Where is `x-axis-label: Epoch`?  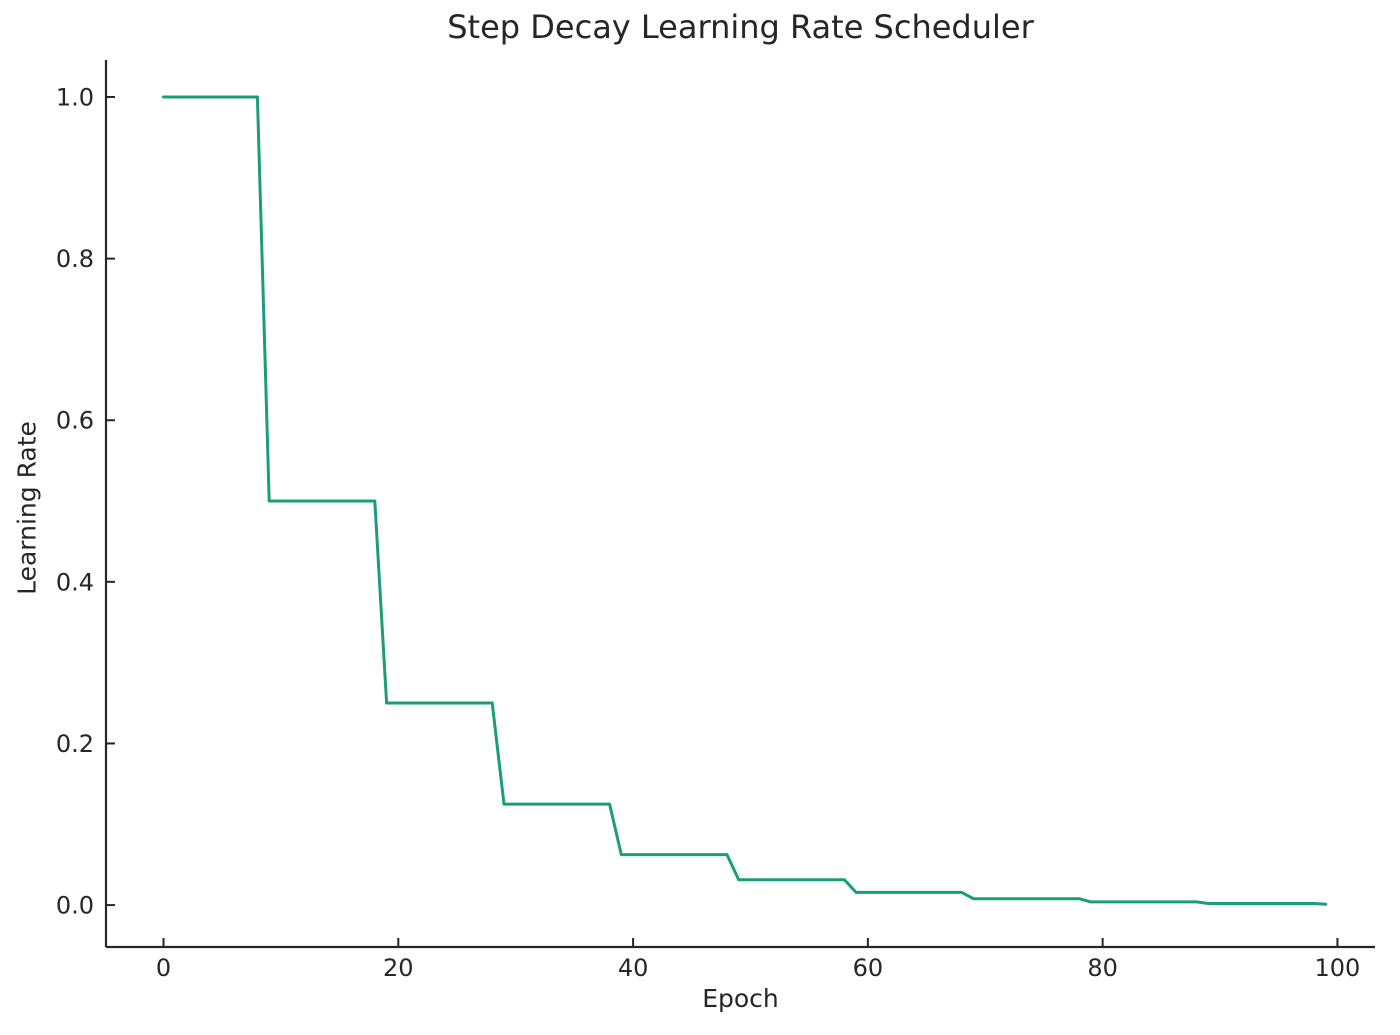
x-axis-label: Epoch is located at coordinates (740, 998).